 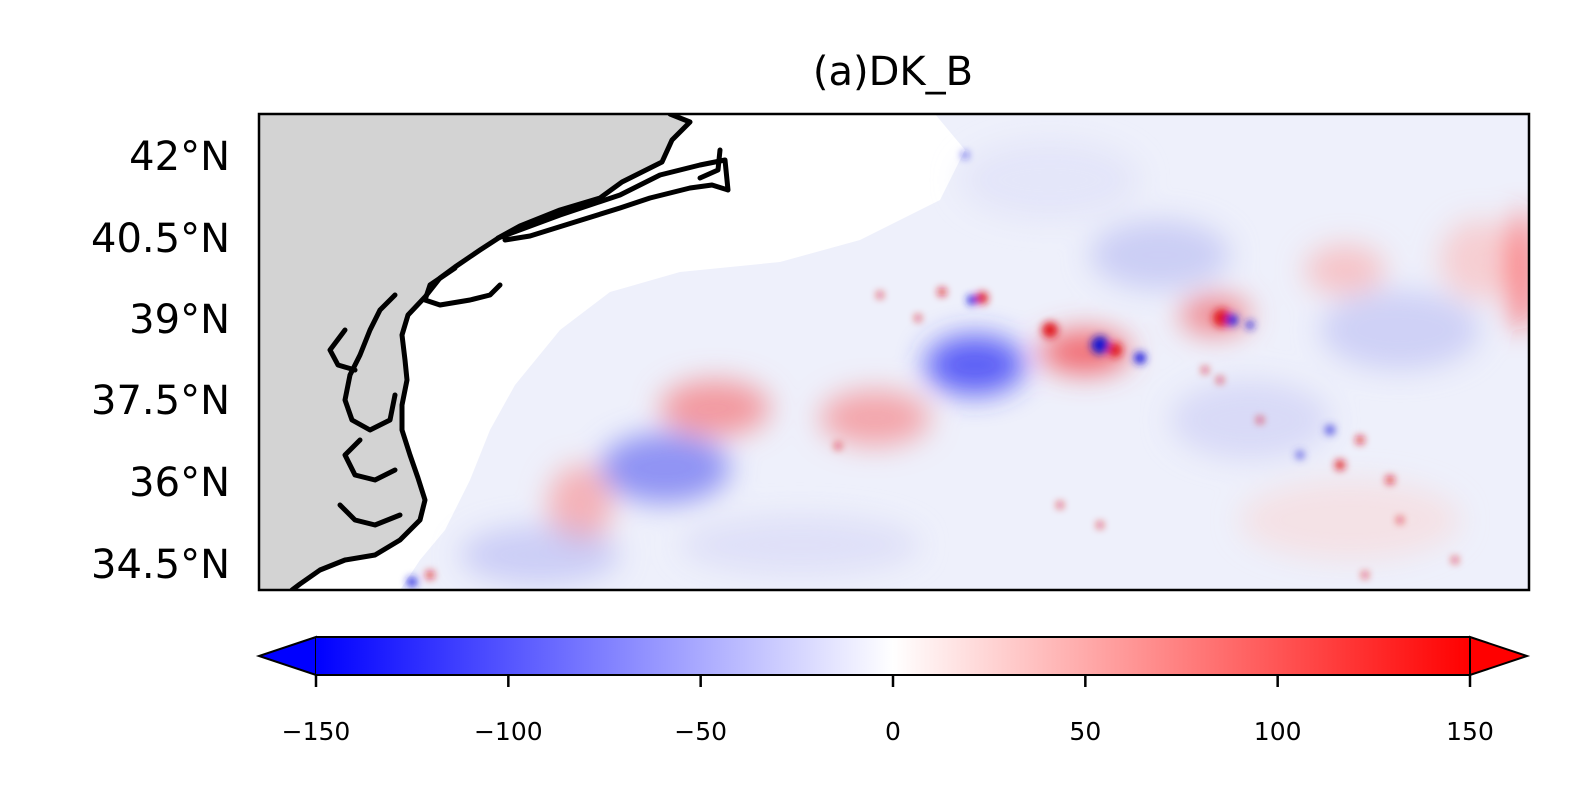 I want to click on colorbar-extend-min, so click(x=286, y=656).